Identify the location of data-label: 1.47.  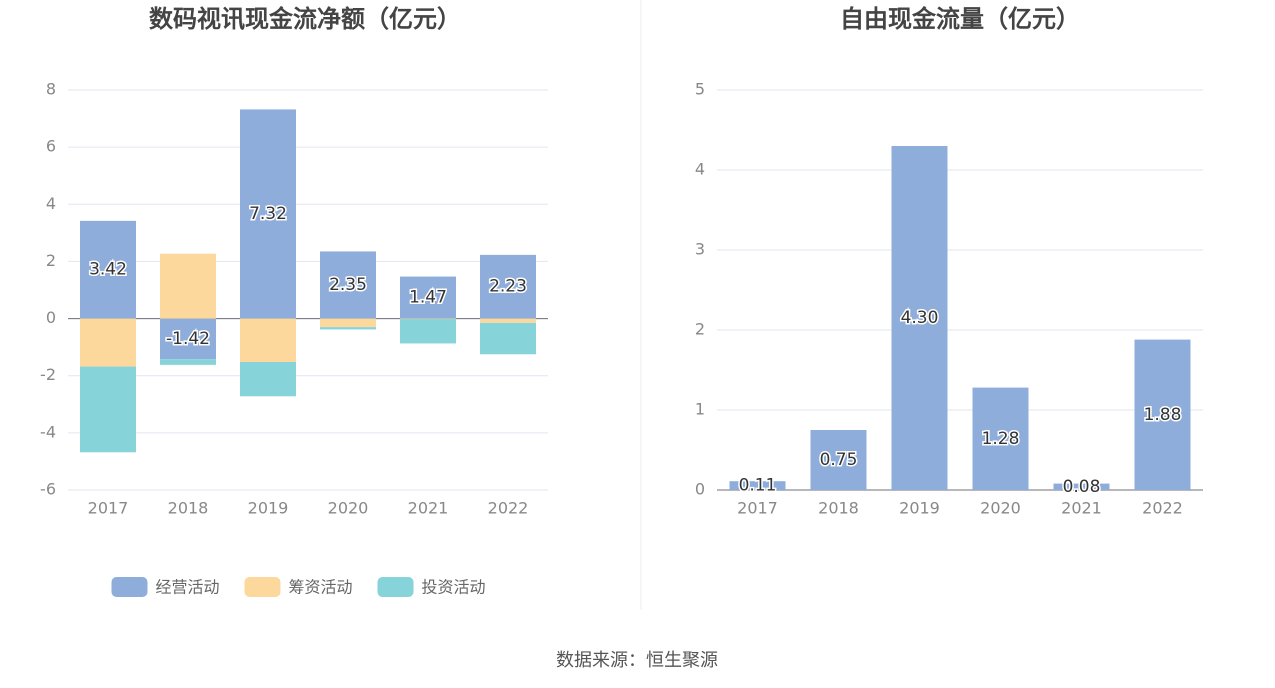
(428, 298).